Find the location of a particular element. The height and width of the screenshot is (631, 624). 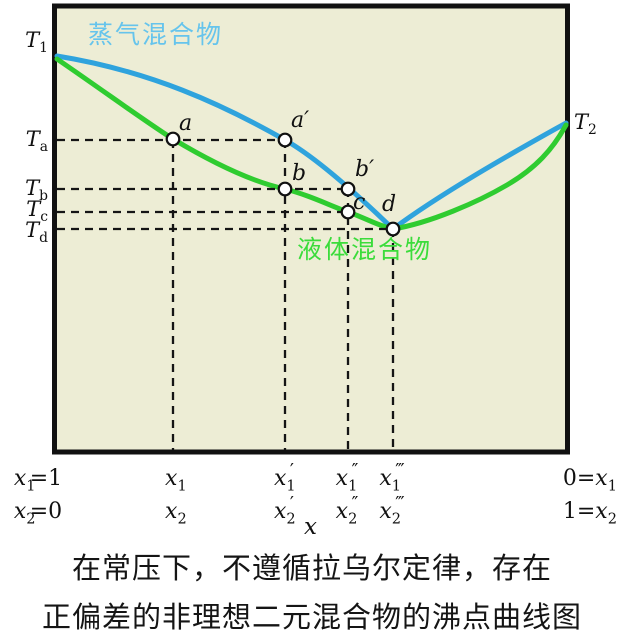

x-axis-title: x is located at coordinates (310, 527).